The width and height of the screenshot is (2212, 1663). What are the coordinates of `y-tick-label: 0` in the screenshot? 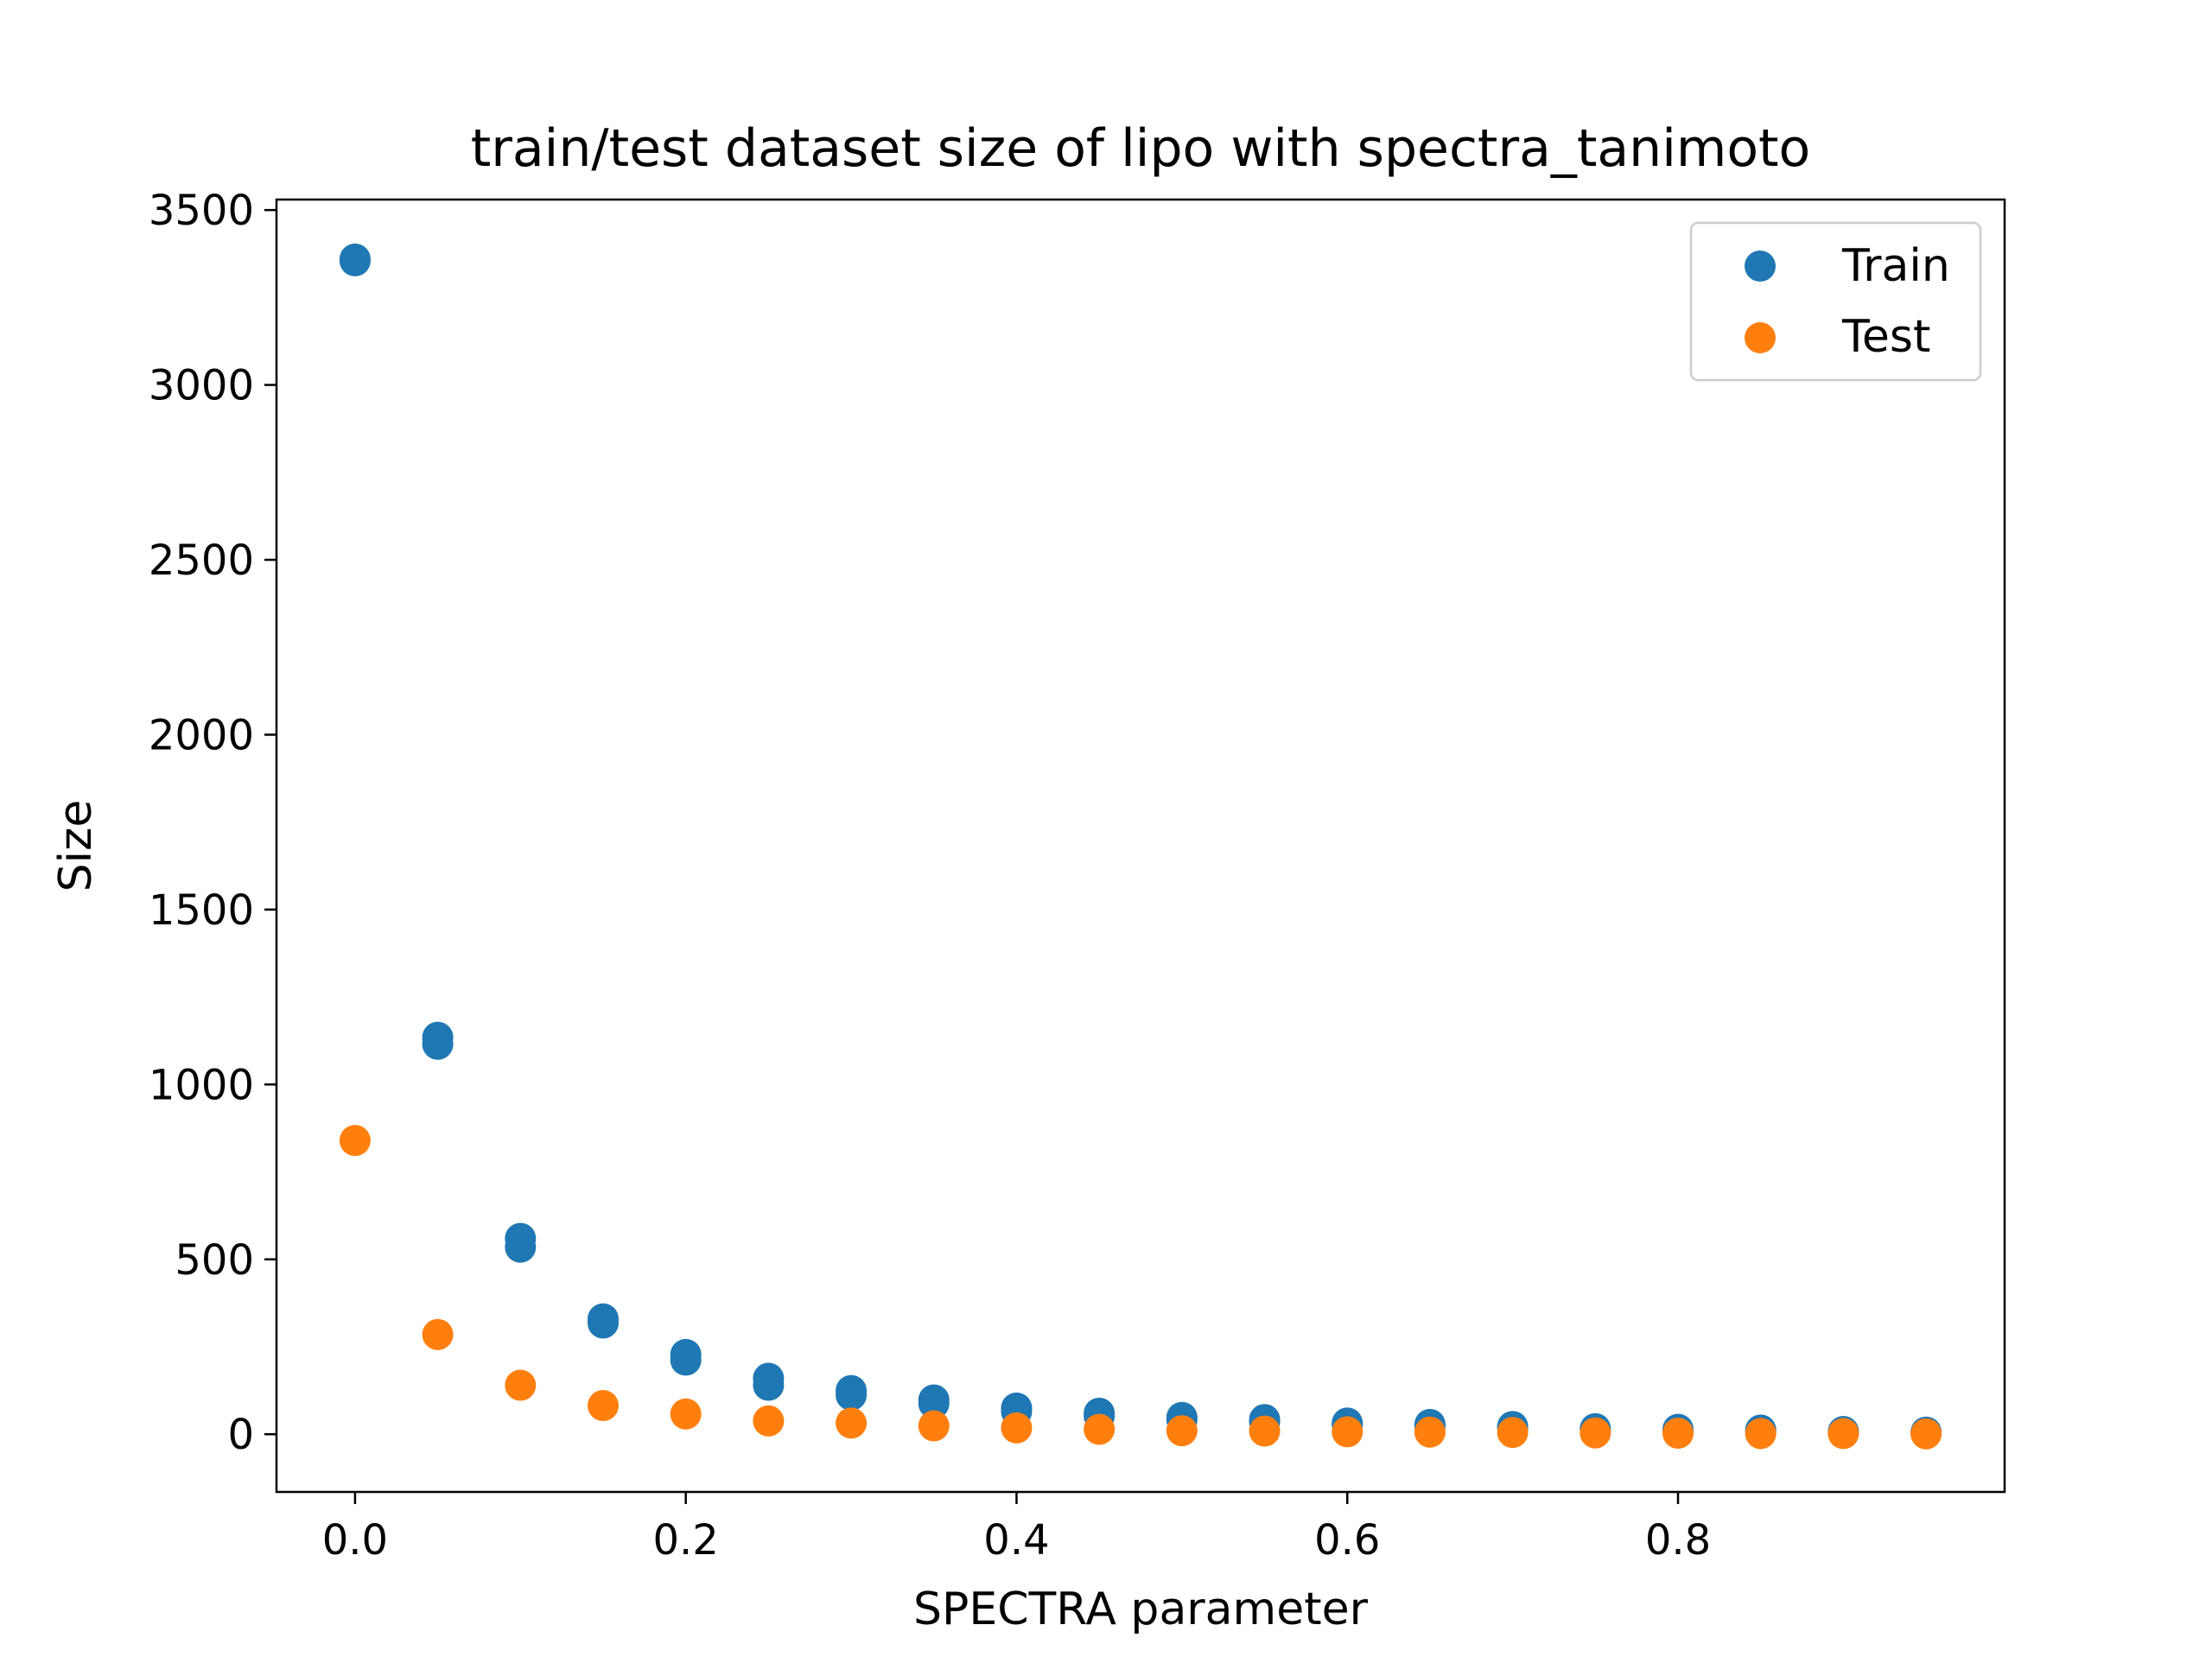 It's located at (240, 1435).